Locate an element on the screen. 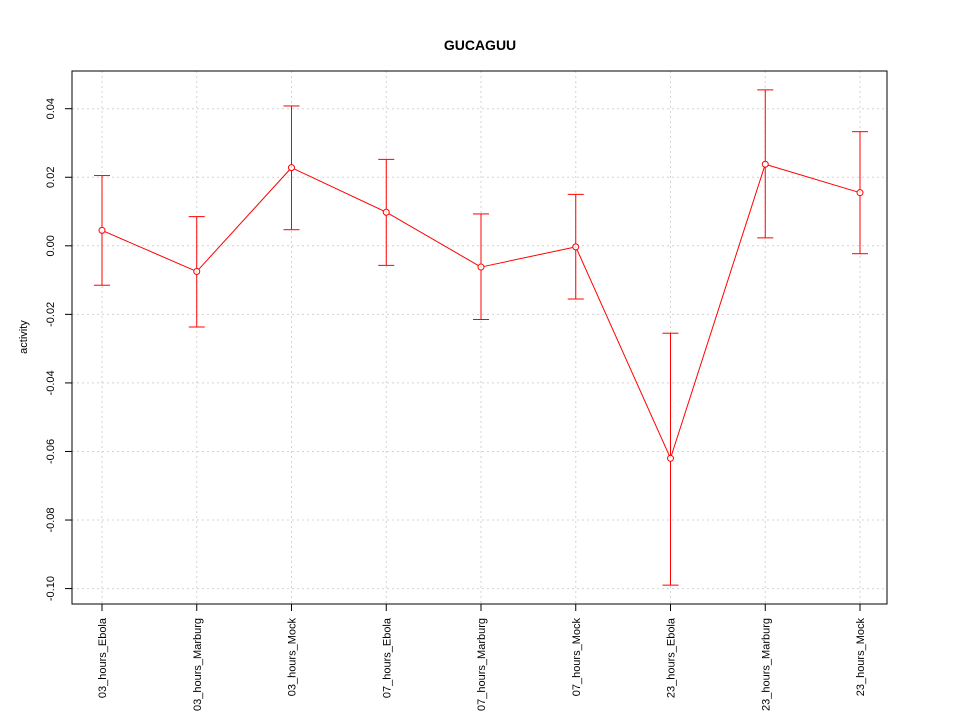 Image resolution: width=960 pixels, height=720 pixels. chart-title: GUCAGUU is located at coordinates (480, 45).